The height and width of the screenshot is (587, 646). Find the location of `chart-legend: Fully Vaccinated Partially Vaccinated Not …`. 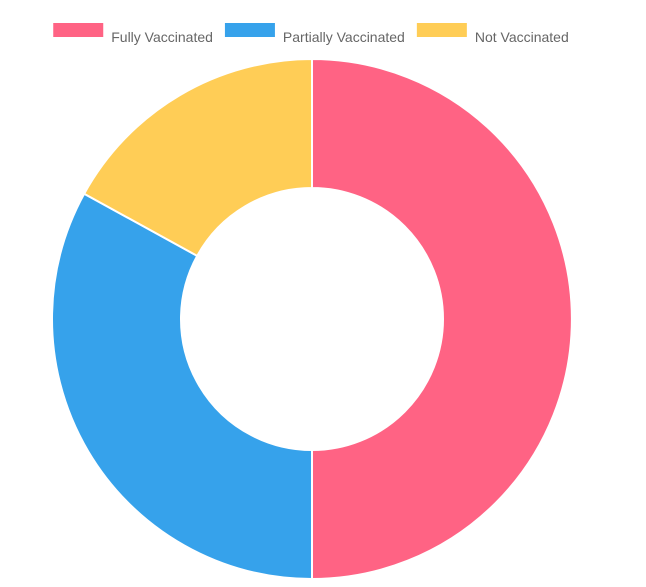

chart-legend: Fully Vaccinated Partially Vaccinated Not … is located at coordinates (311, 34).